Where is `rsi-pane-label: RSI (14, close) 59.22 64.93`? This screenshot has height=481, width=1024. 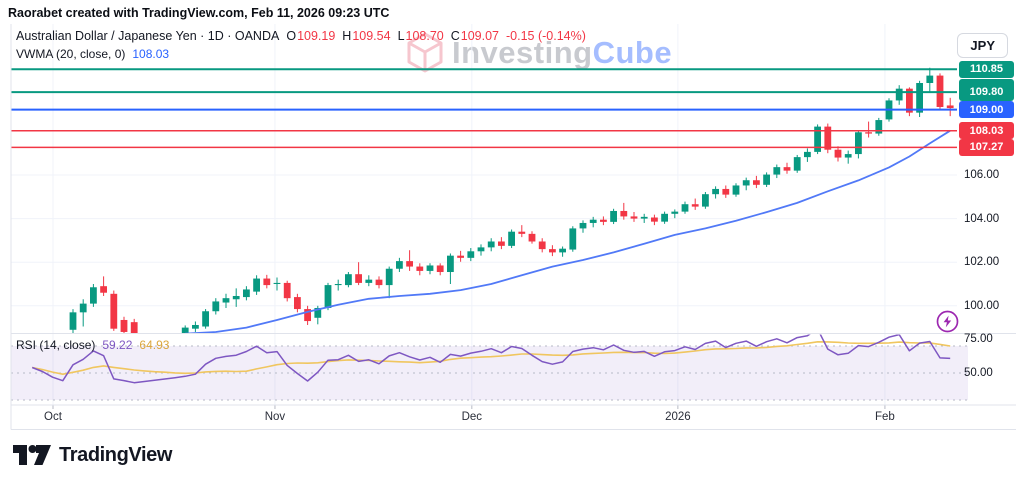 rsi-pane-label: RSI (14, close) 59.22 64.93 is located at coordinates (92, 345).